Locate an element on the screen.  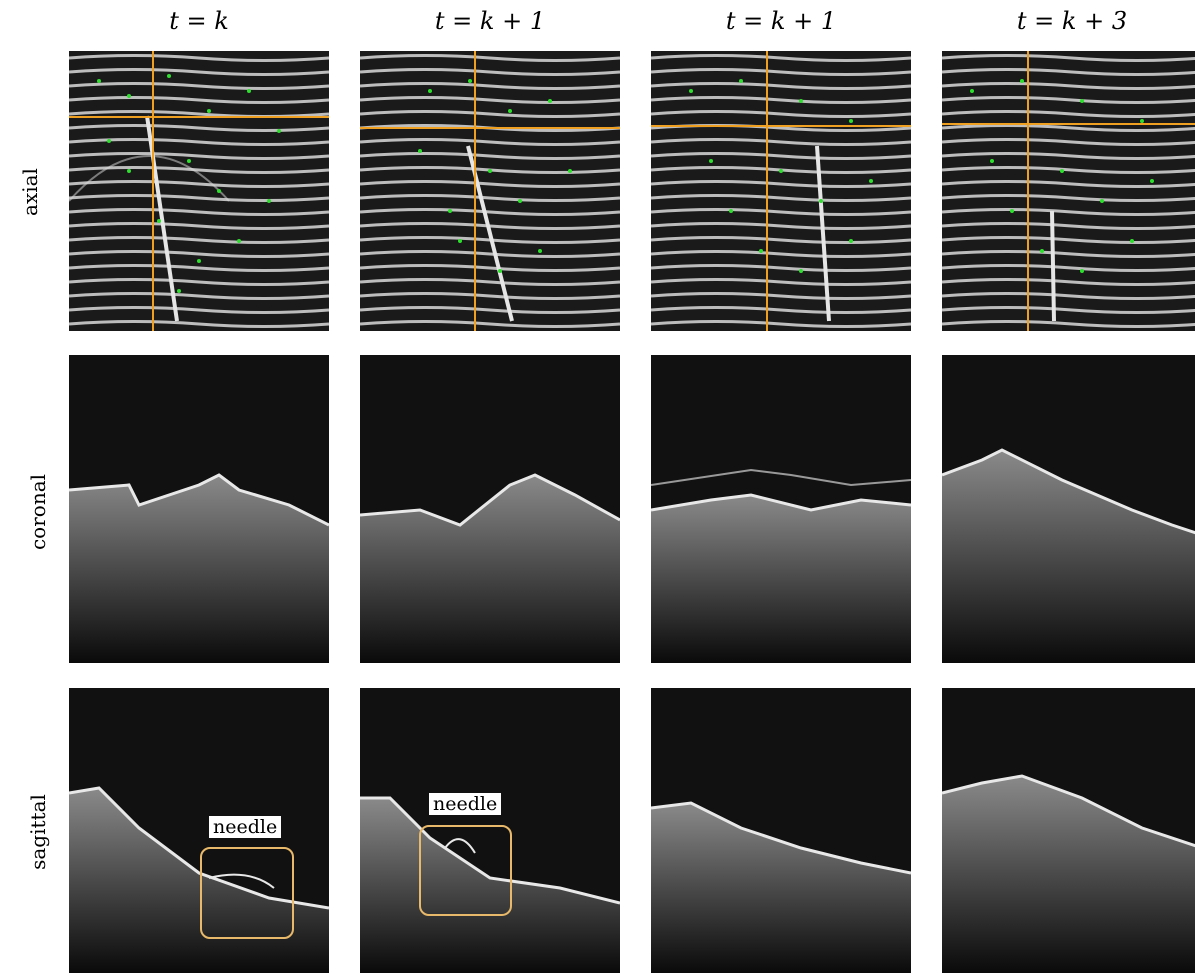
column-title-3: t = k + 1 is located at coordinates (781, 21).